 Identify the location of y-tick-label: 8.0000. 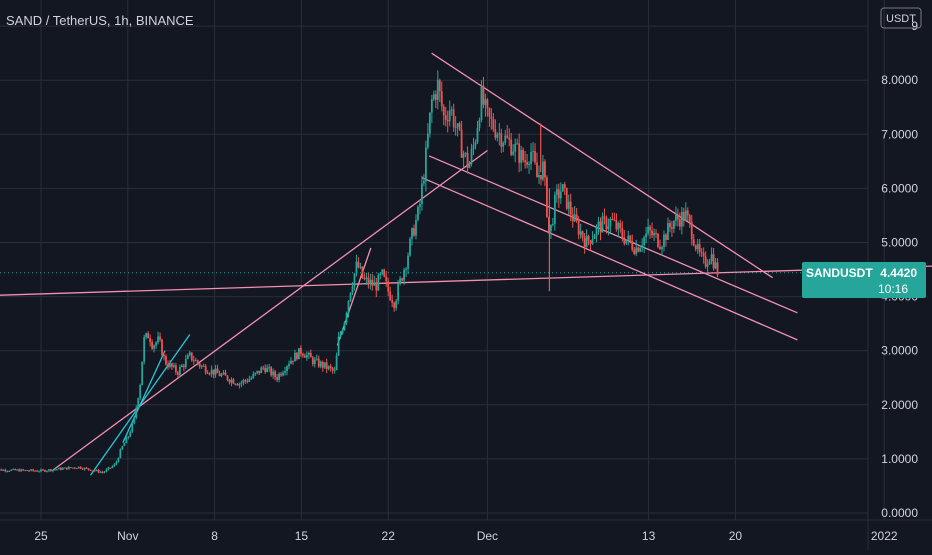
(899, 80).